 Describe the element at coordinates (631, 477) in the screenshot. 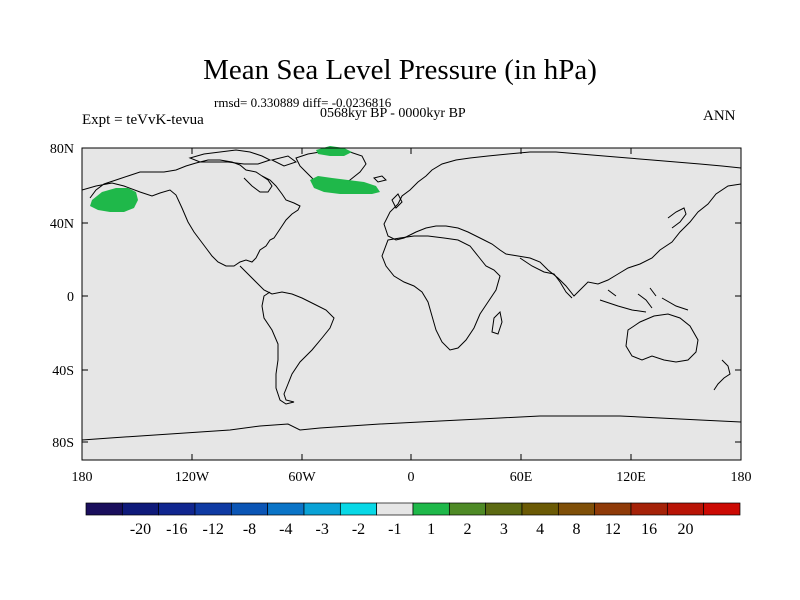

I see `xtick-120e: 120E` at that location.